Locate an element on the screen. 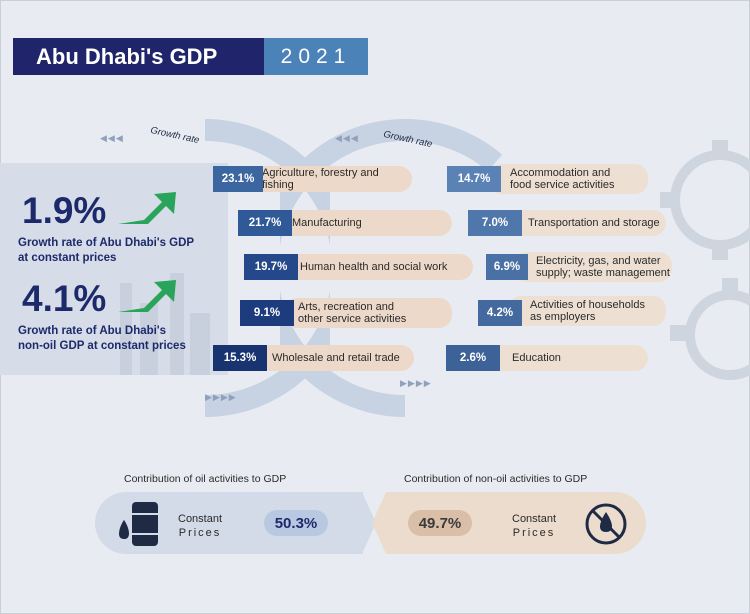 This screenshot has height=614, width=750. page-title: Abu Dhabi's GDP is located at coordinates (139, 56).